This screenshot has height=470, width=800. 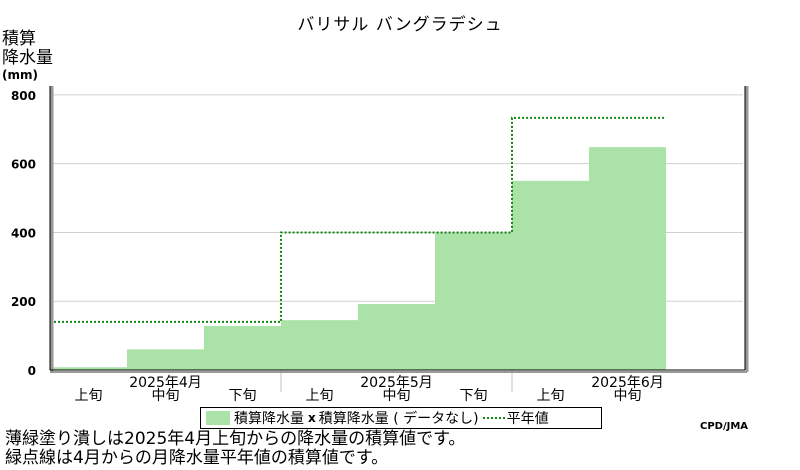 I want to click on month-label: 2025年4月, so click(x=165, y=383).